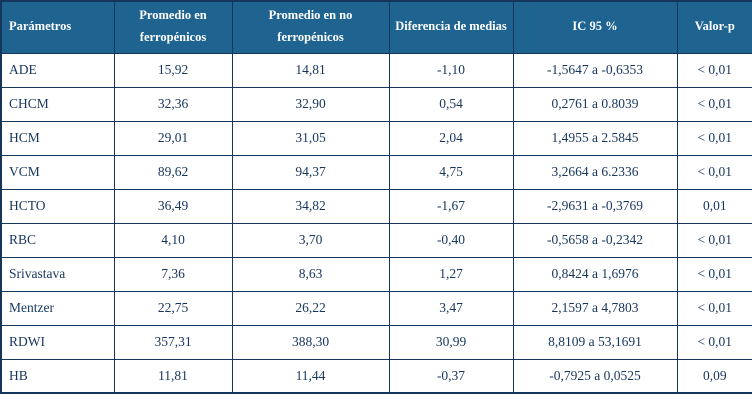 The height and width of the screenshot is (405, 752). What do you see at coordinates (451, 240) in the screenshot?
I see `value-cell: -0,40` at bounding box center [451, 240].